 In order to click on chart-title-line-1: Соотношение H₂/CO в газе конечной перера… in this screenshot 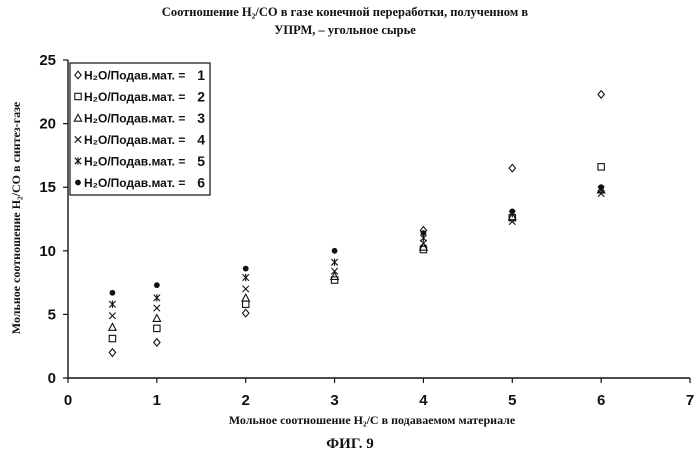, I will do `click(345, 12)`.